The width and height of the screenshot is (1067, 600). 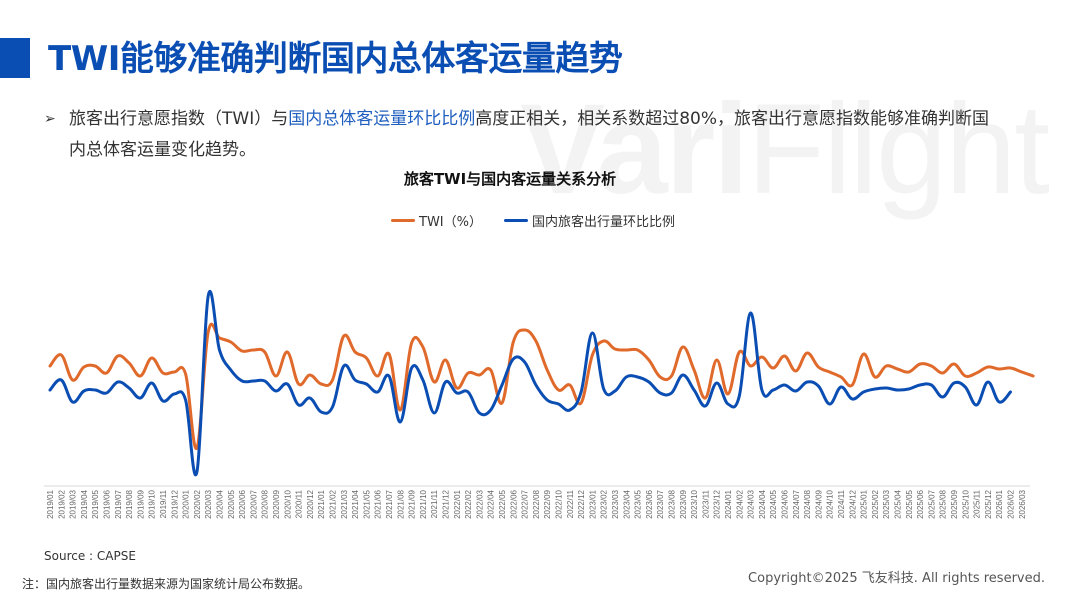 I want to click on x-tick-label: 2023/05, so click(x=638, y=503).